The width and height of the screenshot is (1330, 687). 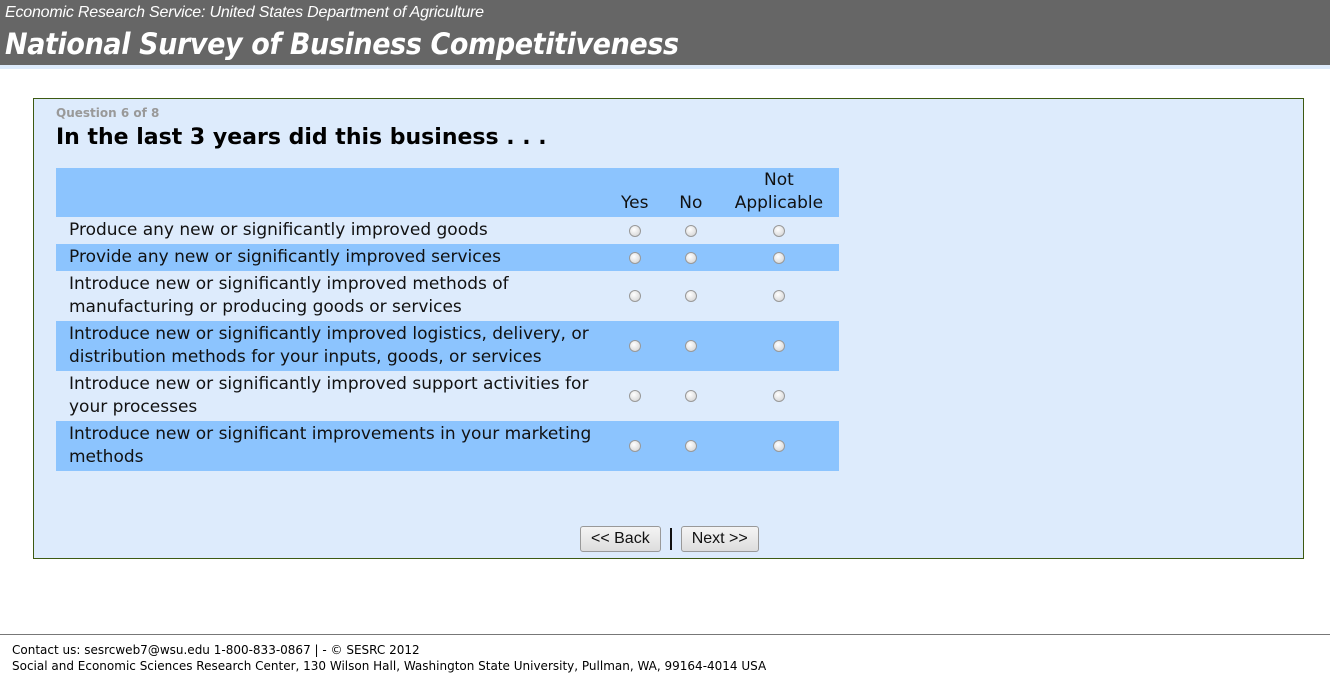 What do you see at coordinates (719, 539) in the screenshot?
I see `next-button: Next >>` at bounding box center [719, 539].